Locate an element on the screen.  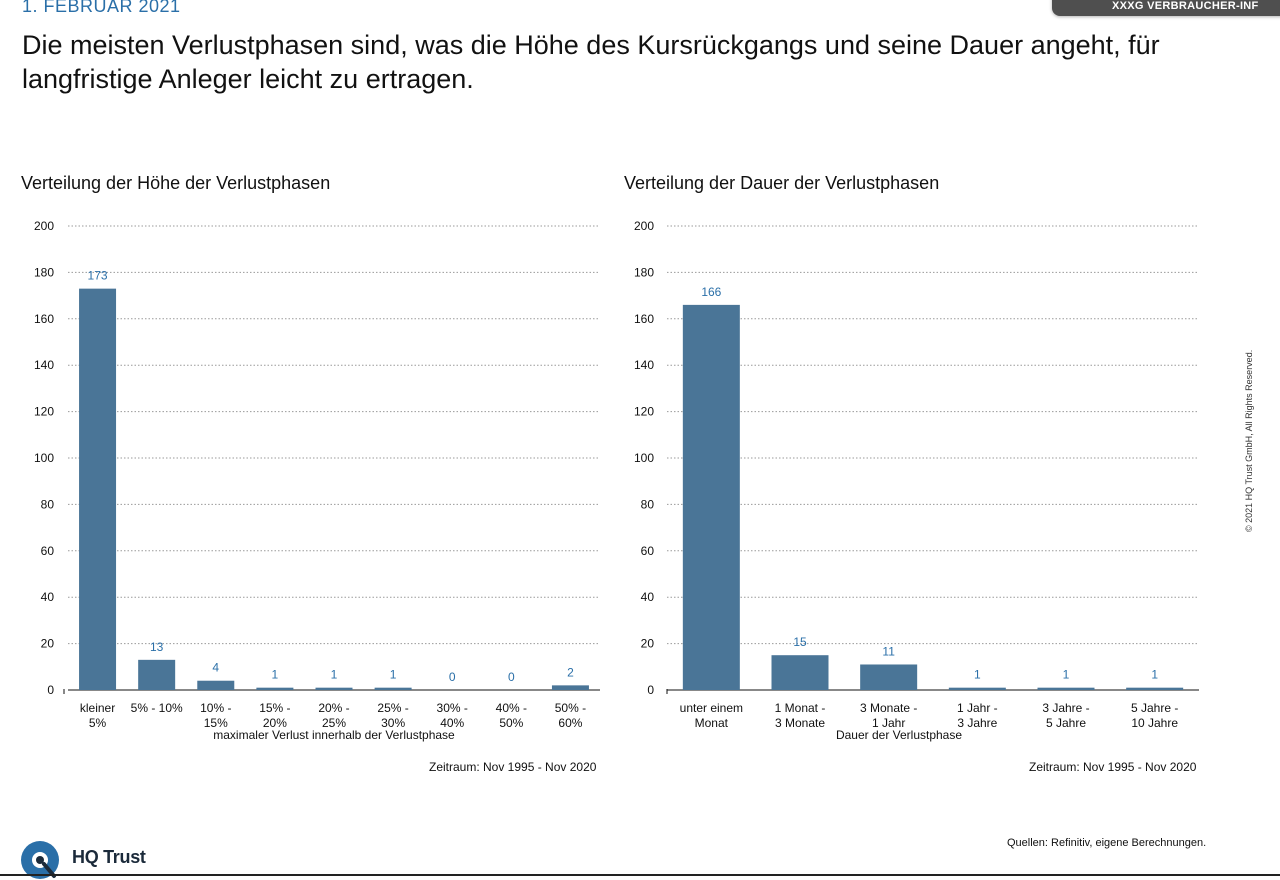
top-tab: XXXG VERBRAUCHER-INF is located at coordinates (1166, 8).